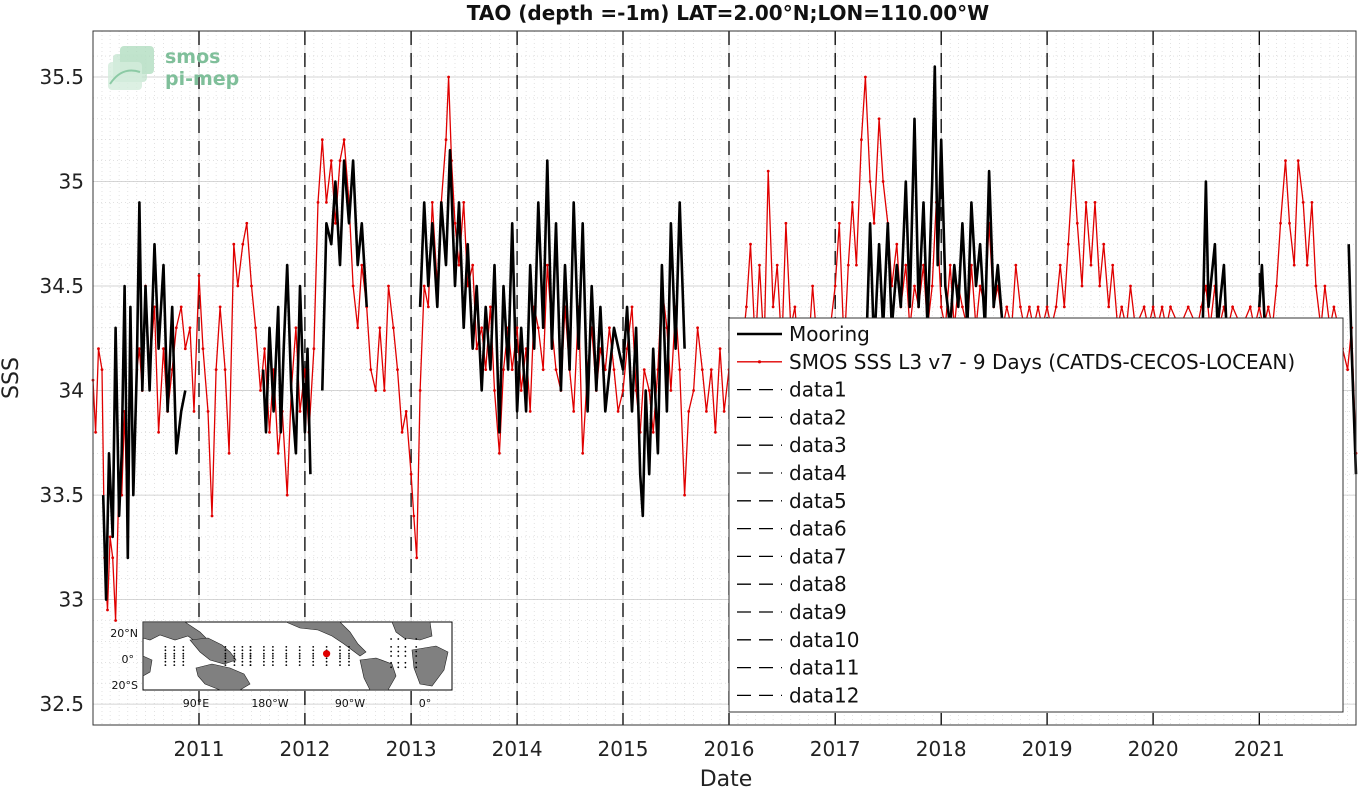 Image resolution: width=1360 pixels, height=790 pixels. Describe the element at coordinates (818, 473) in the screenshot. I see `legend-label: data4` at that location.